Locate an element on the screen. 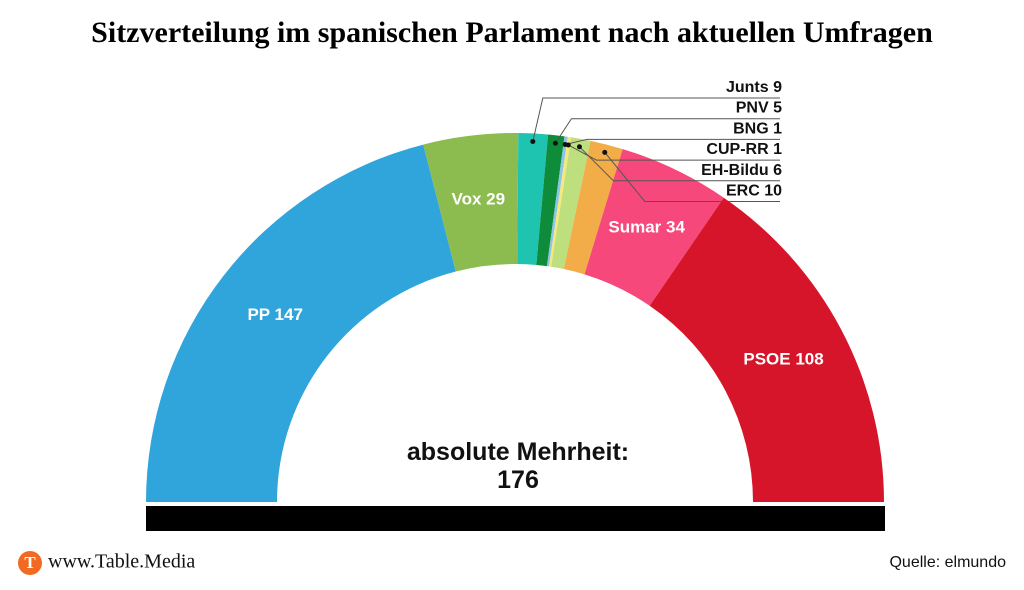  segment-label: EH-Bildu 6 is located at coordinates (741, 170).